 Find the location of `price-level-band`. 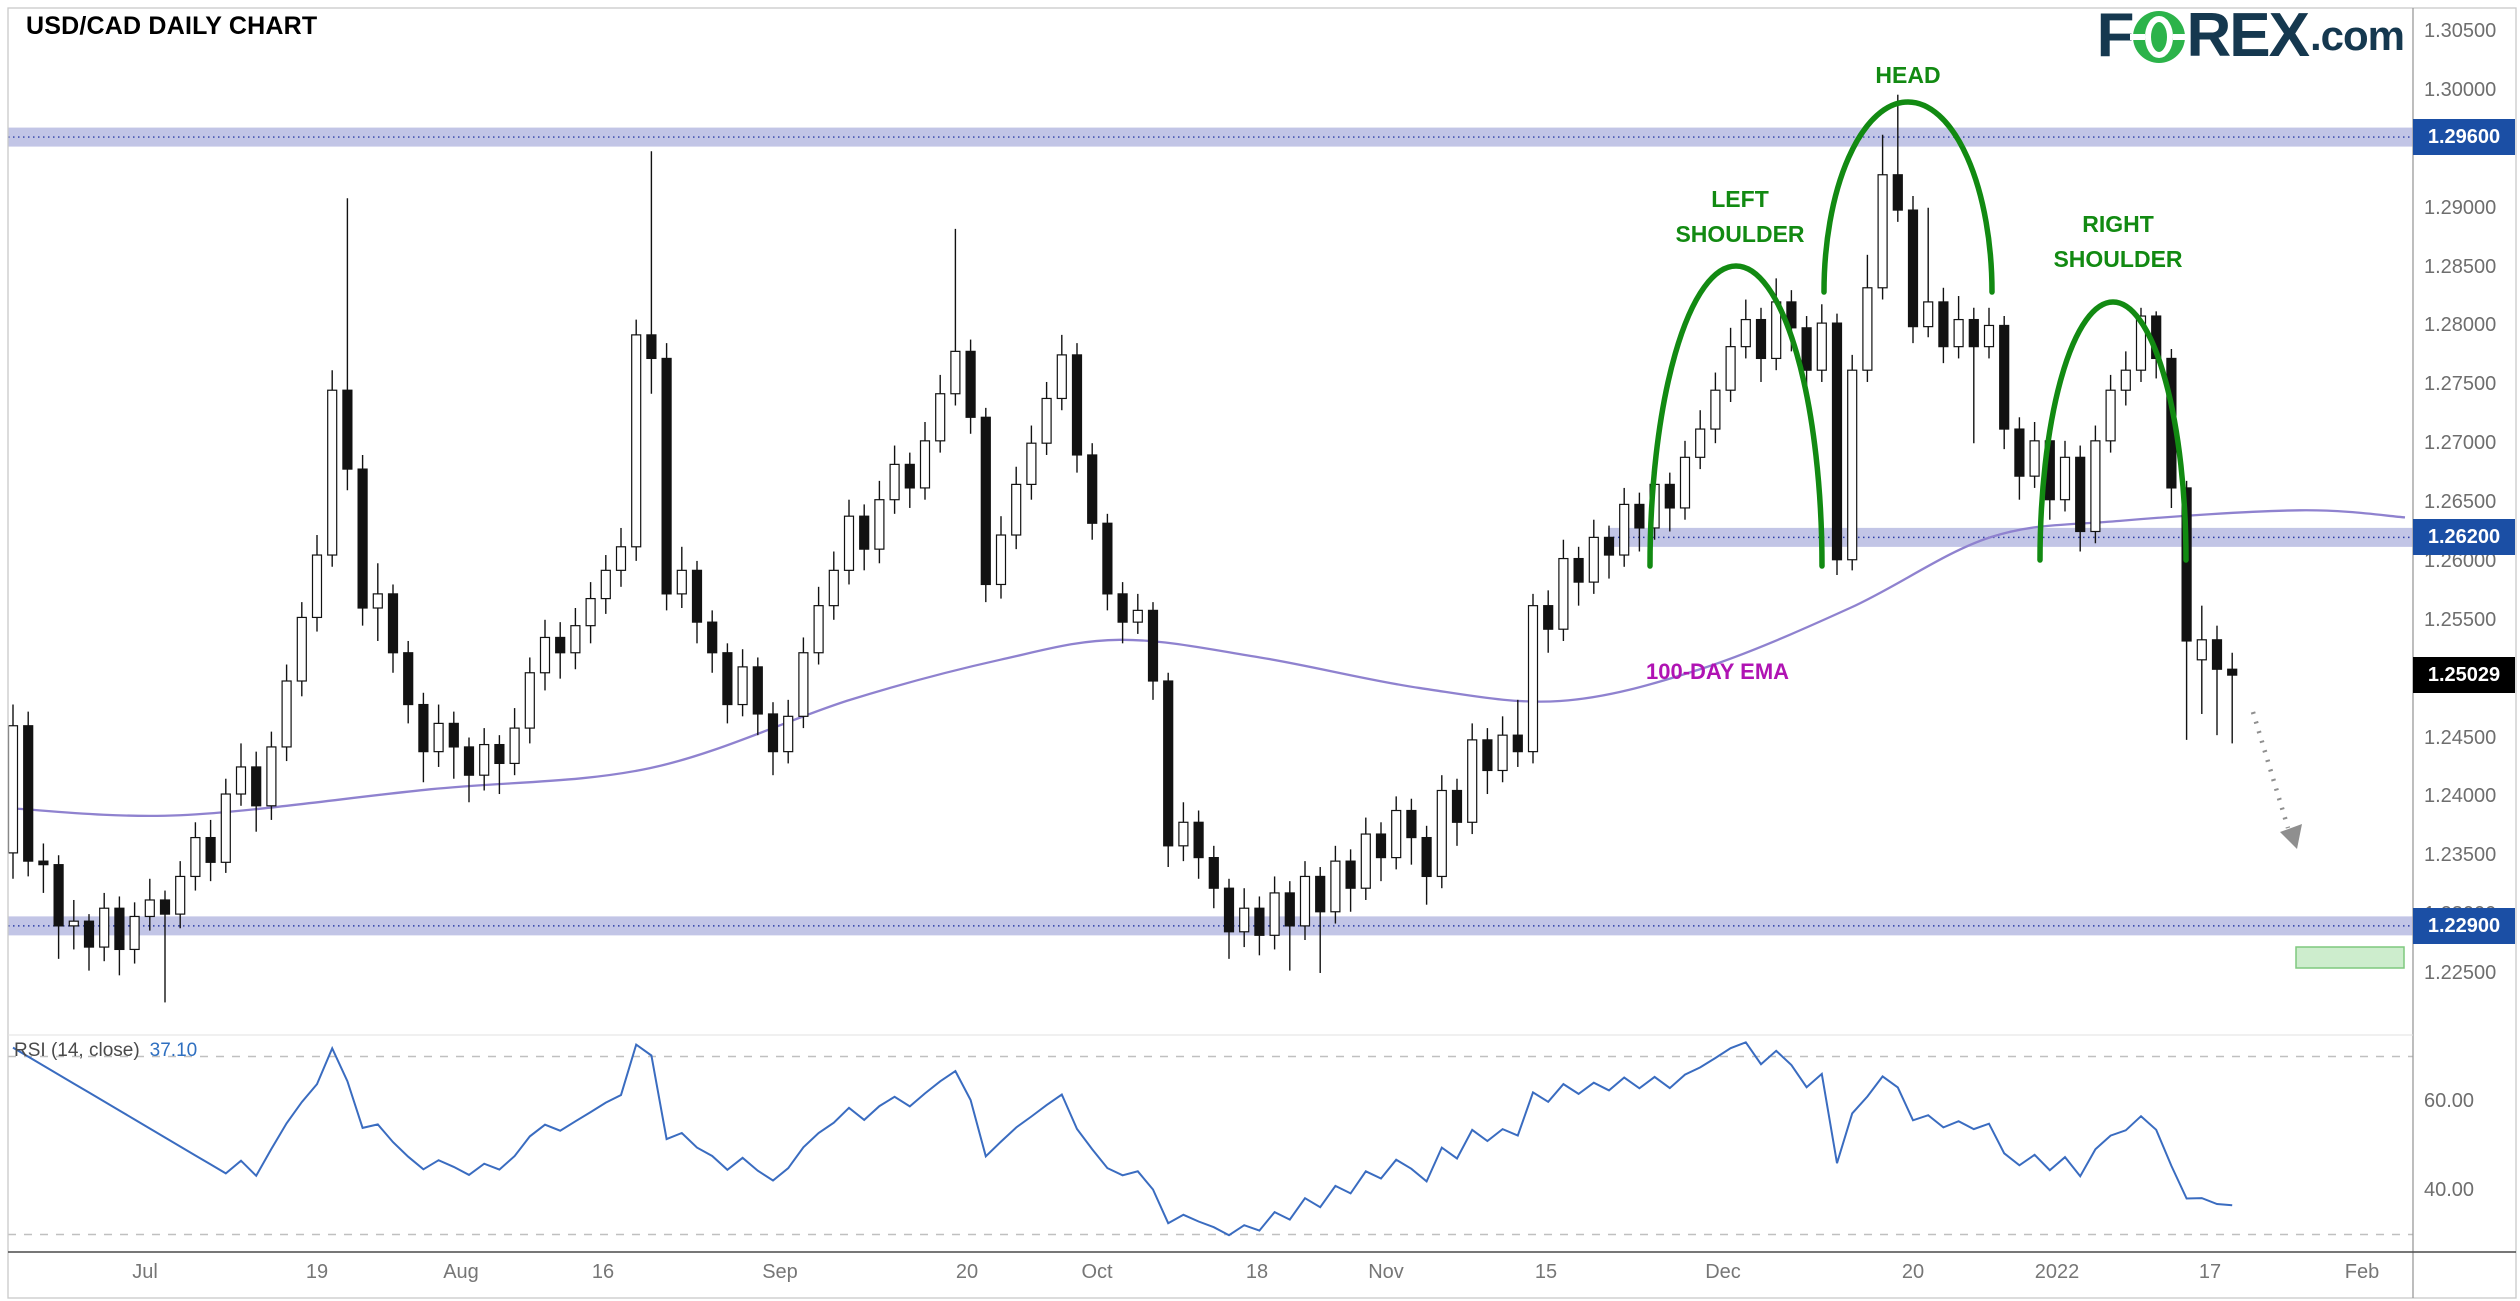

price-level-band is located at coordinates (1210, 137).